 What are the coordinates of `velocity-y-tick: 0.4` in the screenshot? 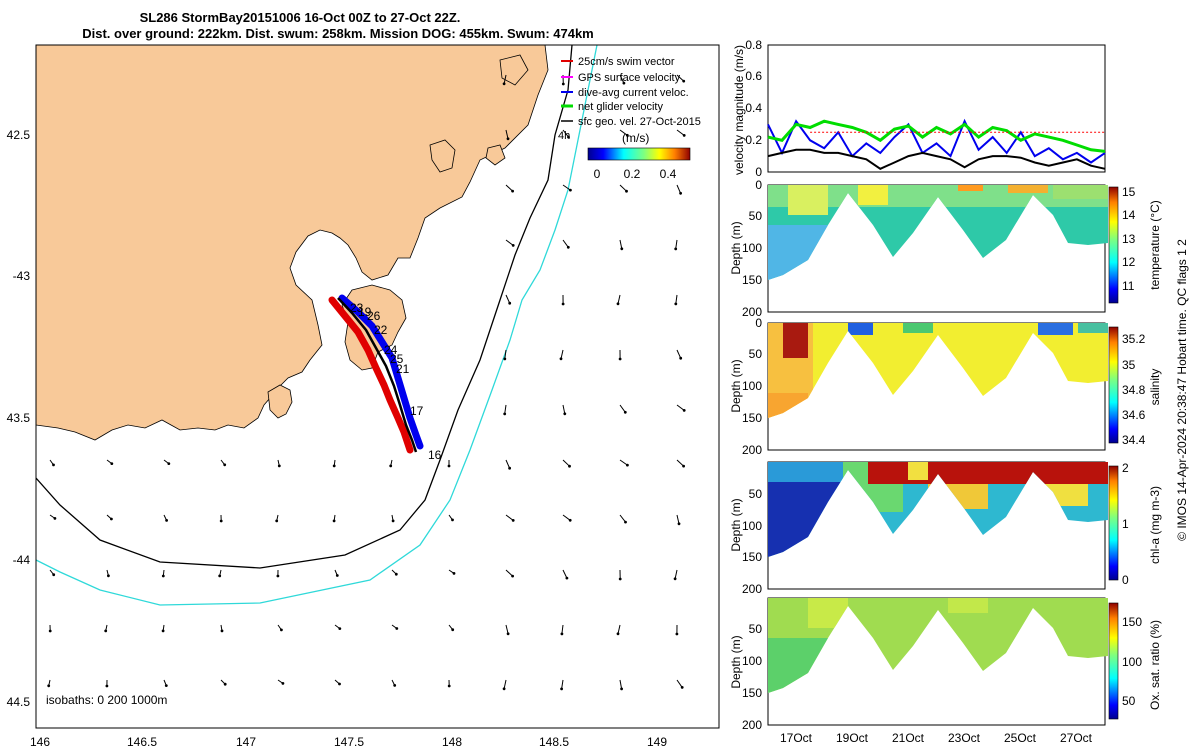 It's located at (753, 108).